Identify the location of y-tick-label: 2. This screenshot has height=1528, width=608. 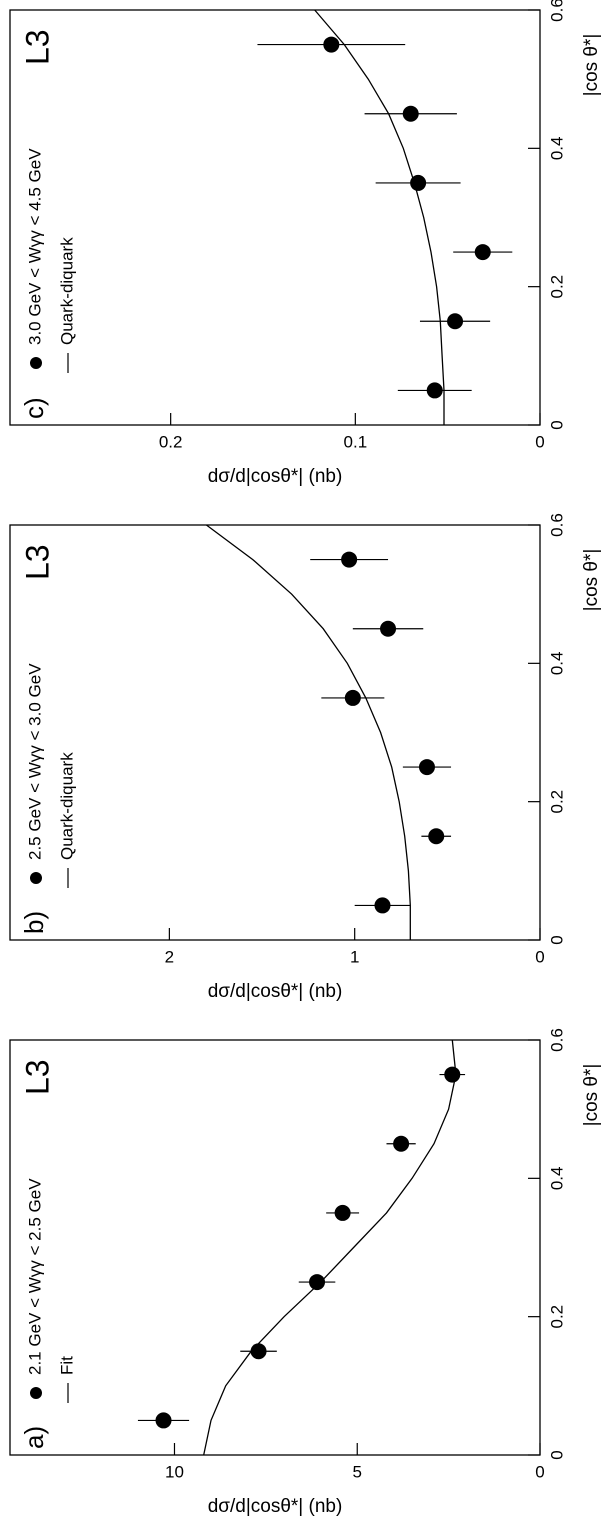
(169, 956).